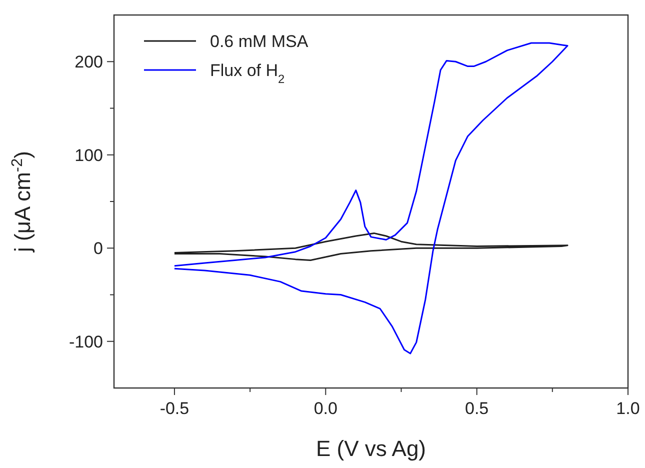 The height and width of the screenshot is (468, 645). I want to click on x-axis-title: E (V vs Ag), so click(371, 448).